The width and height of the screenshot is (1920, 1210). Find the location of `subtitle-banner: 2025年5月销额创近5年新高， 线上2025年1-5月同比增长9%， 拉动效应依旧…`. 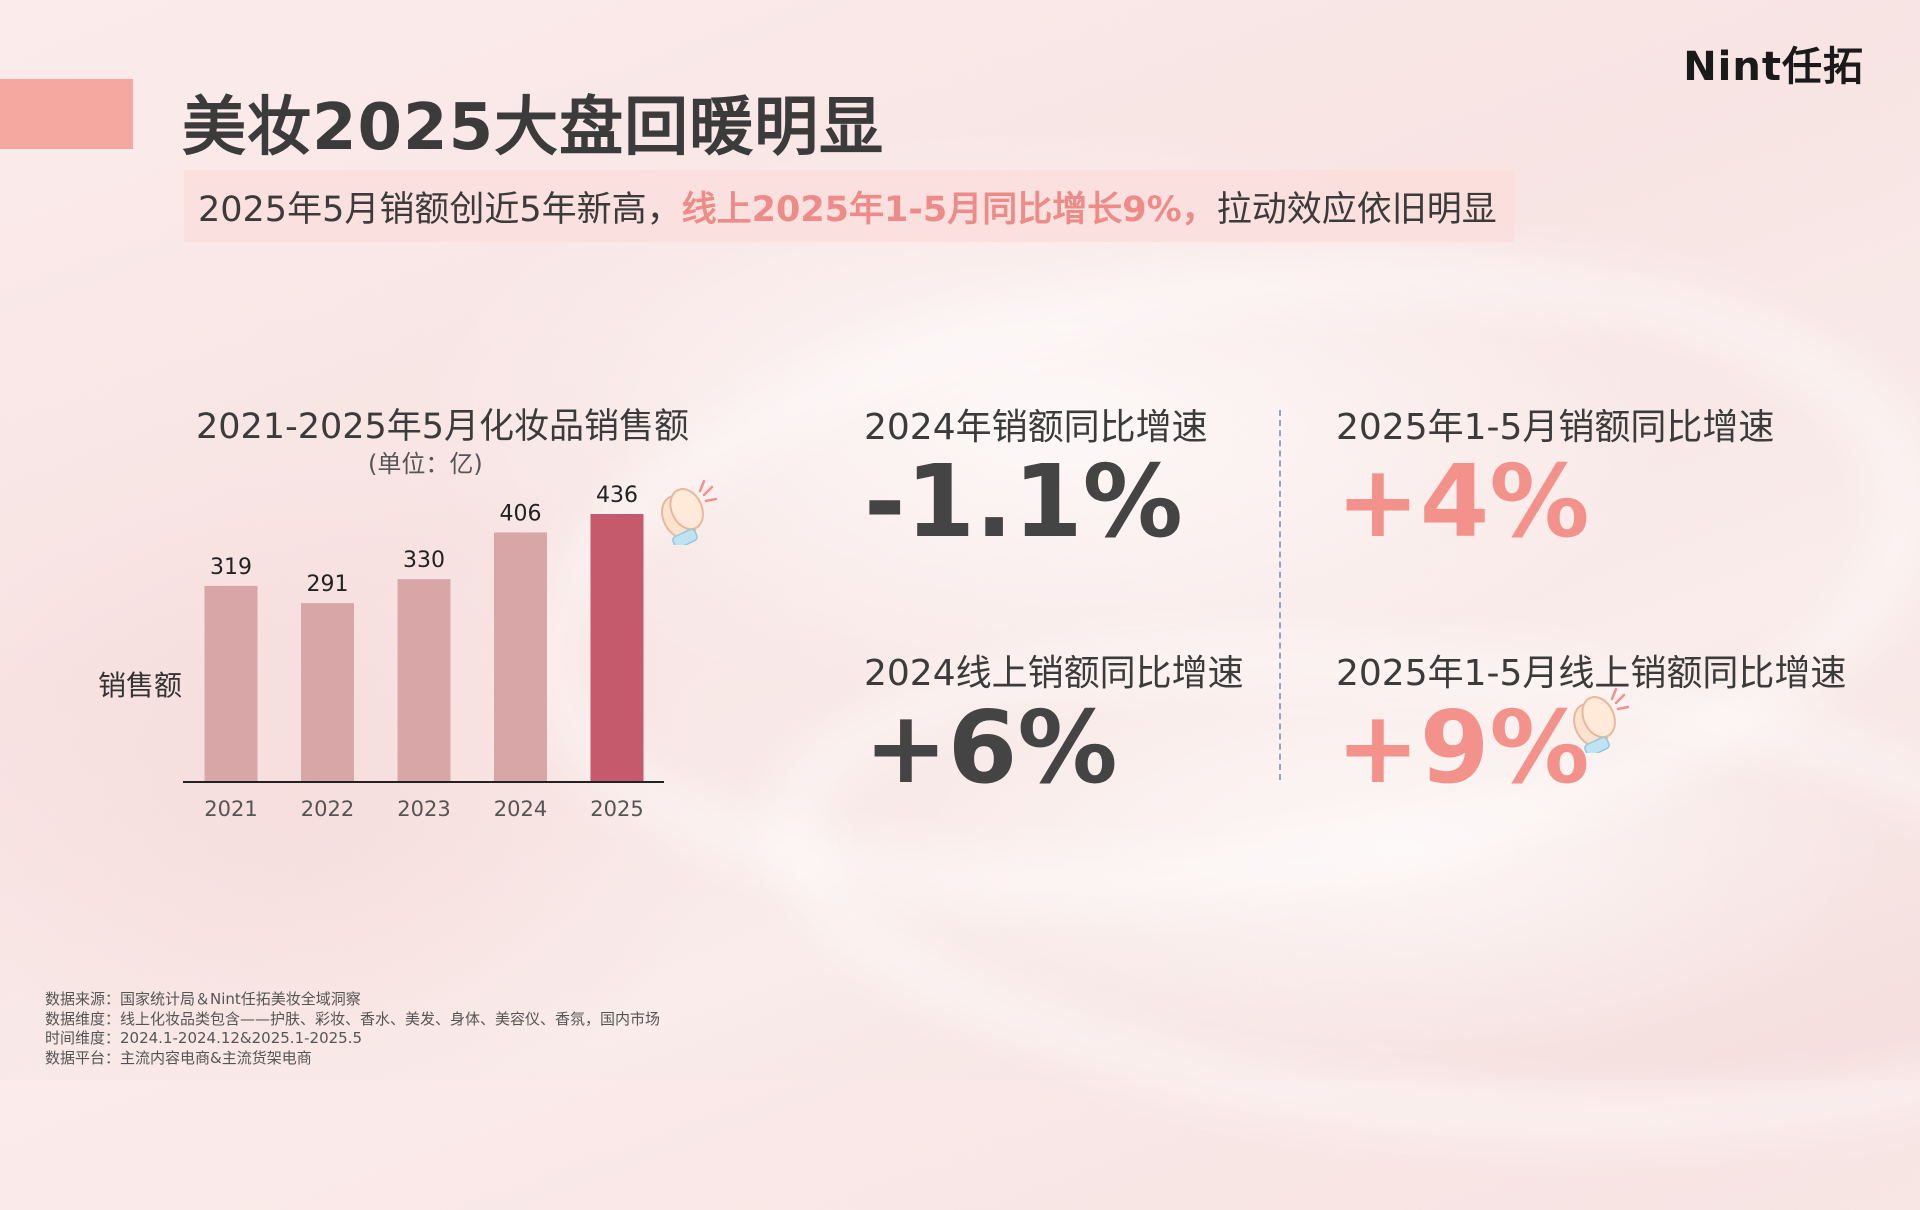

subtitle-banner: 2025年5月销额创近5年新高， 线上2025年1-5月同比增长9%， 拉动效应依旧… is located at coordinates (849, 206).